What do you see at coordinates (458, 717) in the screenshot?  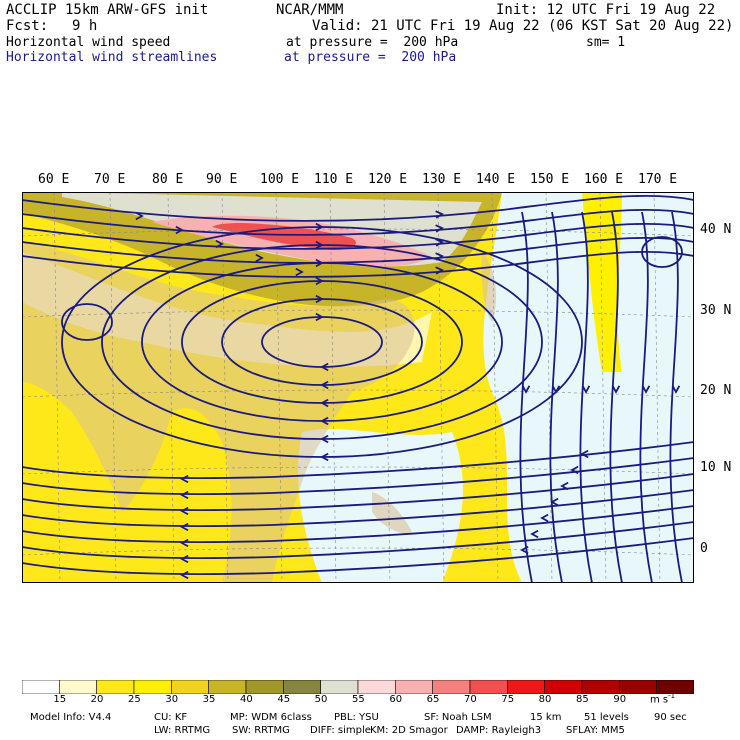 I see `model-info-item: SF: Noah LSM` at bounding box center [458, 717].